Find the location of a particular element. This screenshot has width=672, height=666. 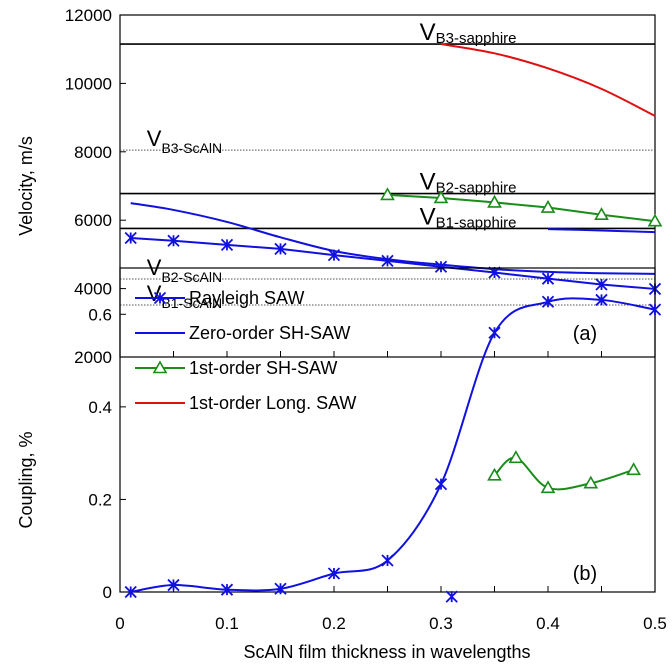

reference-line-label: VB2-ScAlN is located at coordinates (184, 270).